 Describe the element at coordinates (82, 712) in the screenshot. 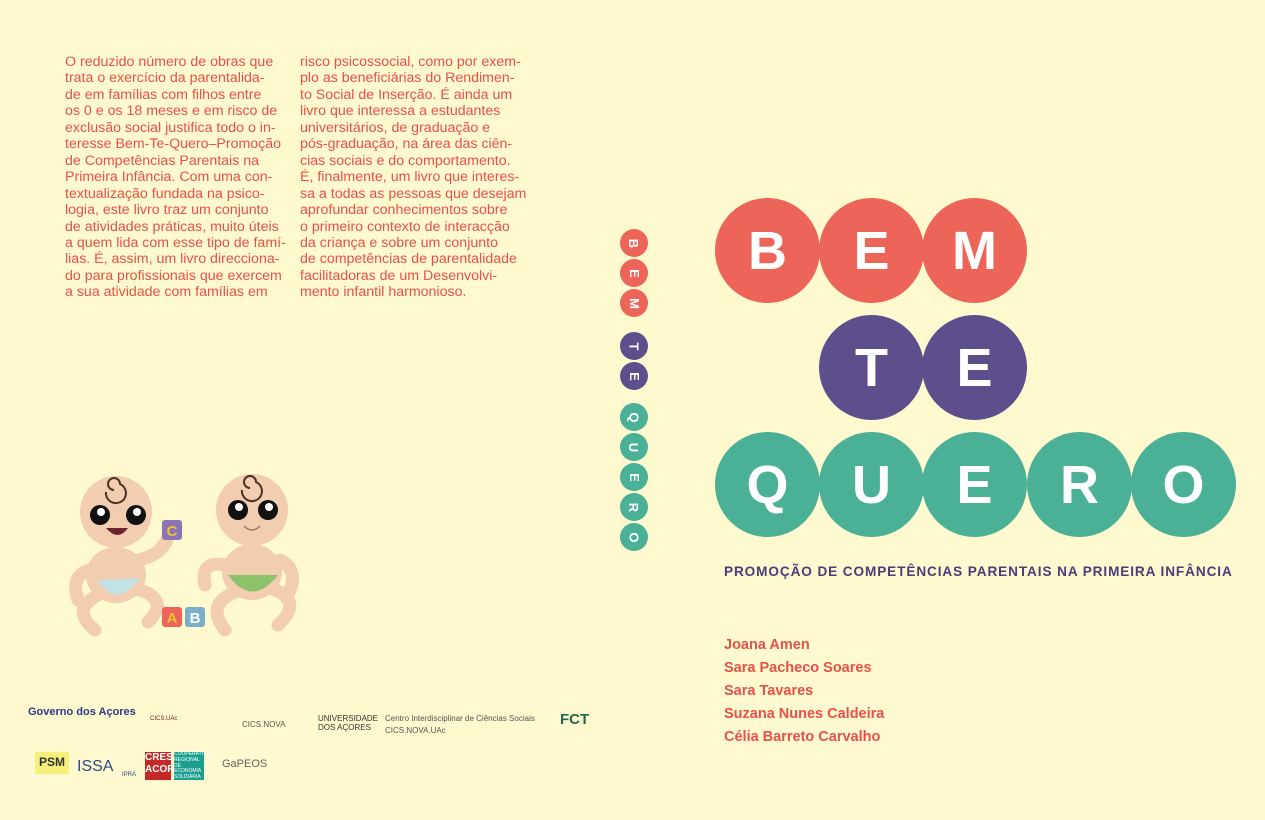

I see `logo-0: Governo dos Açores` at that location.